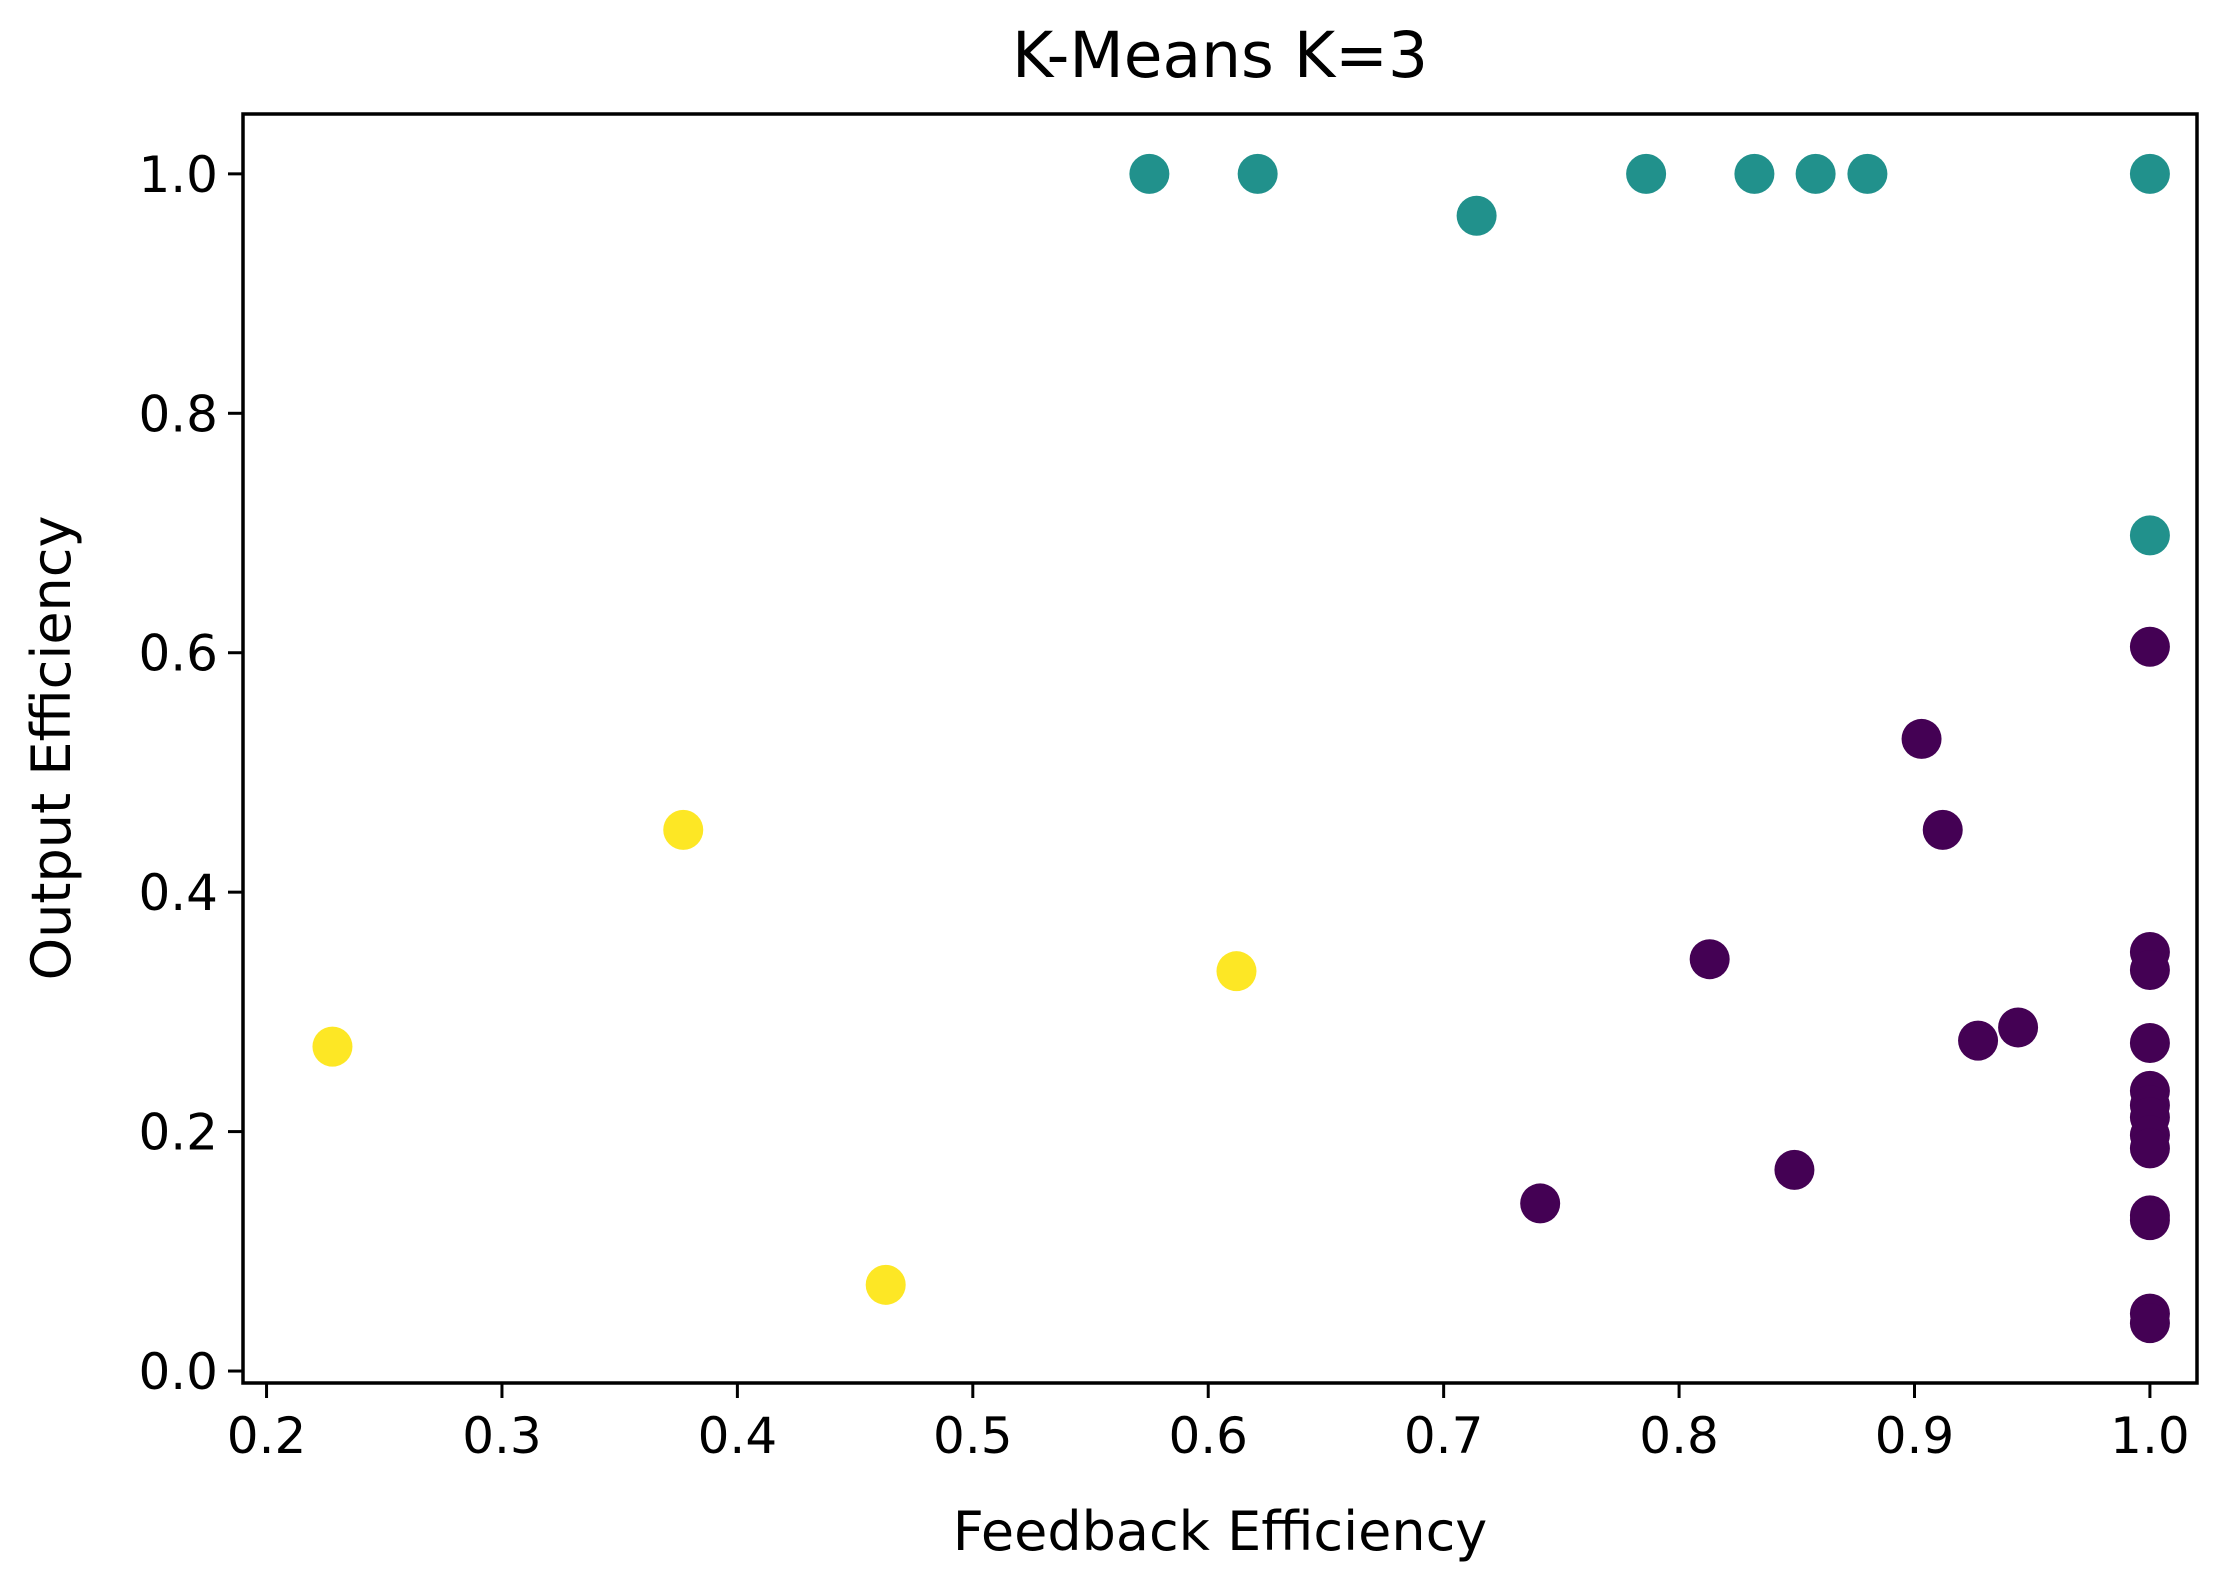  I want to click on y-tick-label: 0.8, so click(178, 414).